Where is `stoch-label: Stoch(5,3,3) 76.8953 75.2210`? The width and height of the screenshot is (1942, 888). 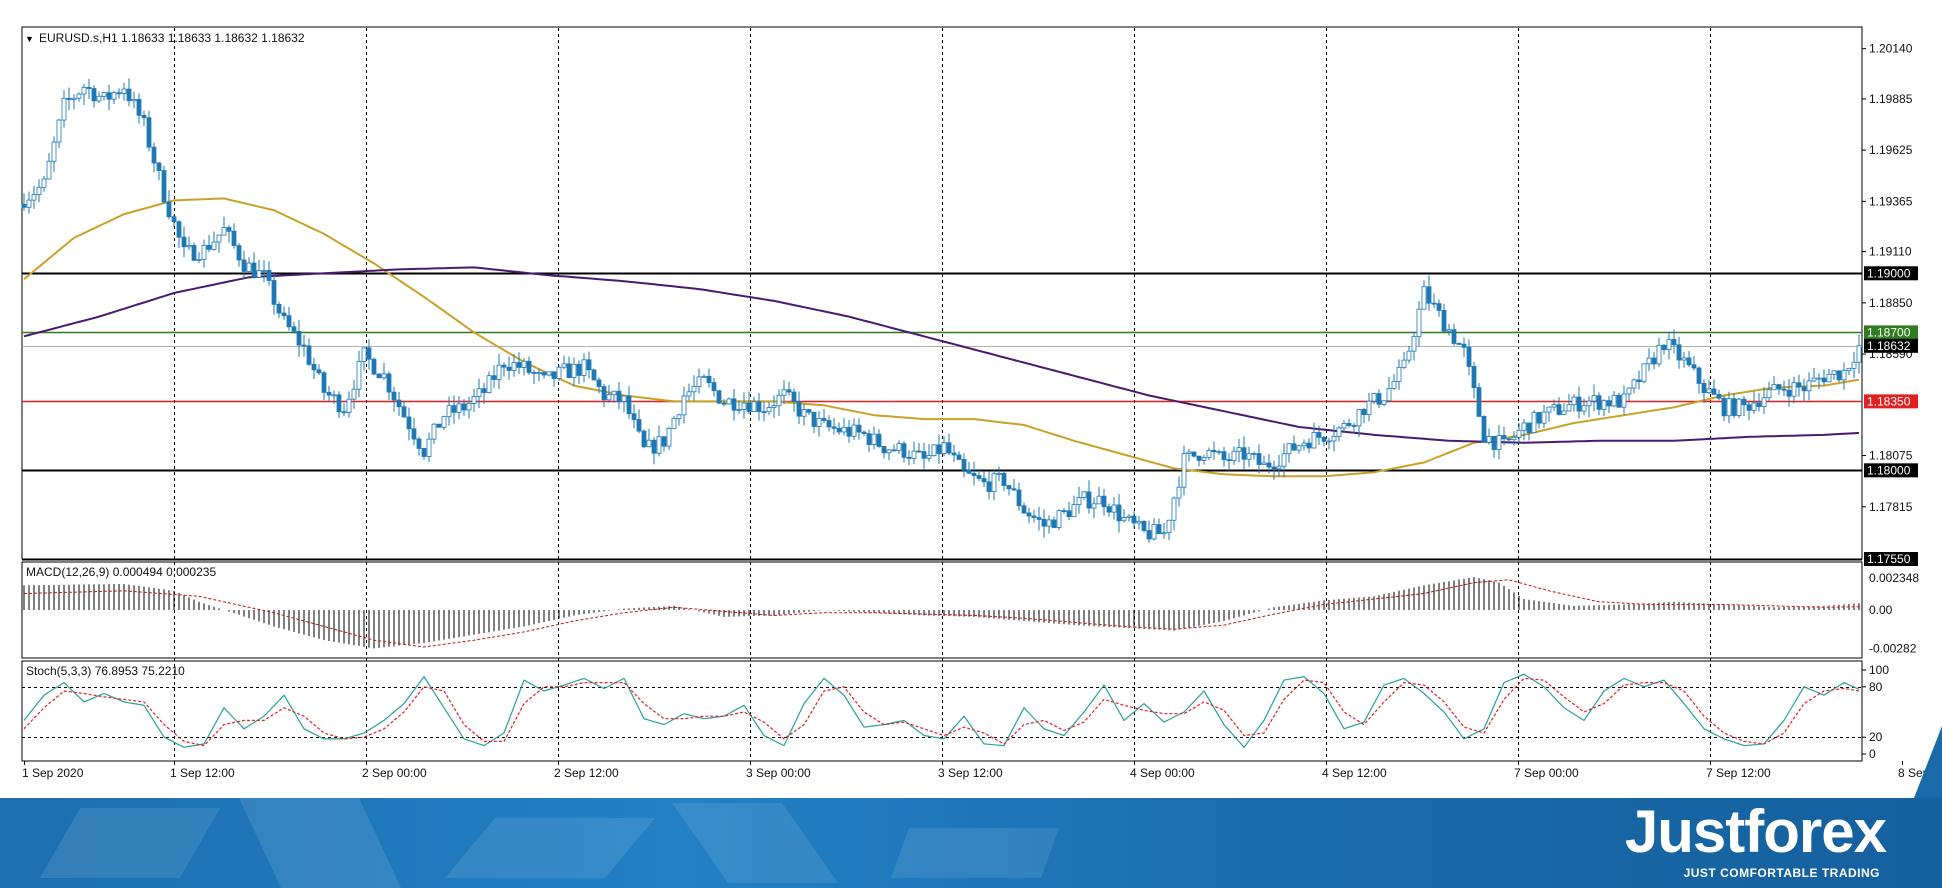
stoch-label: Stoch(5,3,3) 76.8953 75.2210 is located at coordinates (105, 671).